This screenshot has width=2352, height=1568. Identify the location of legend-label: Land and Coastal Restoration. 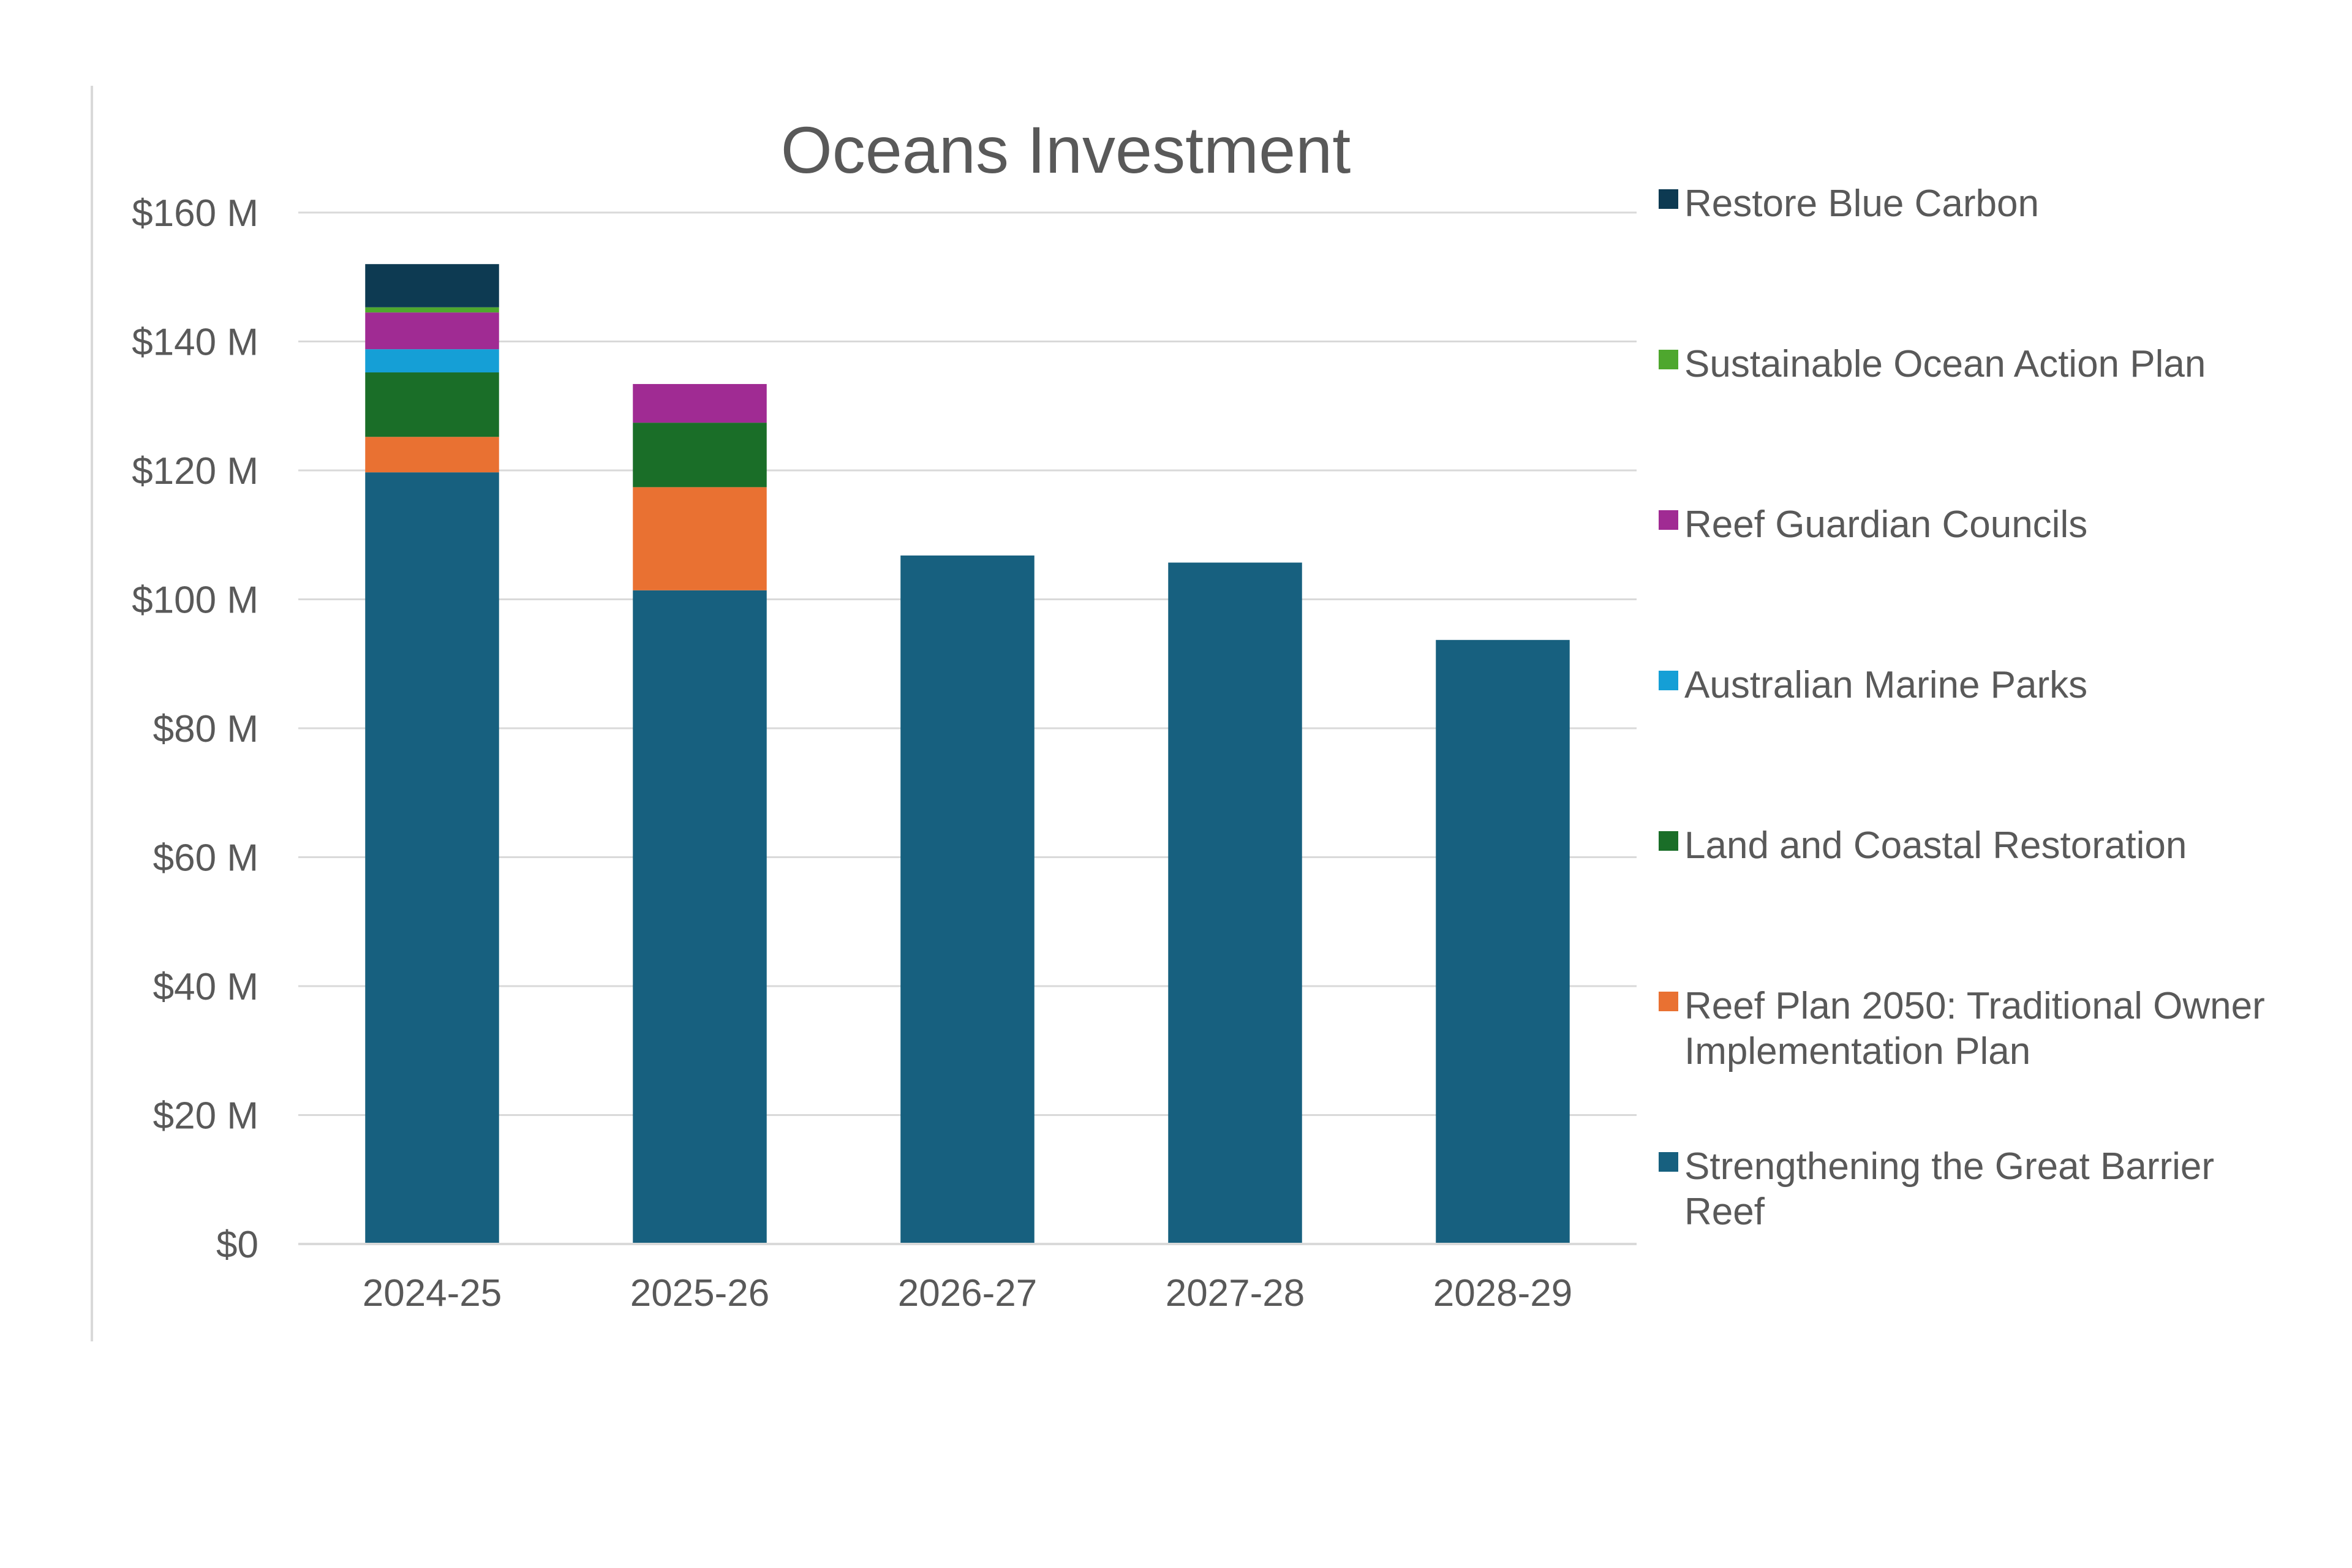
(1936, 846).